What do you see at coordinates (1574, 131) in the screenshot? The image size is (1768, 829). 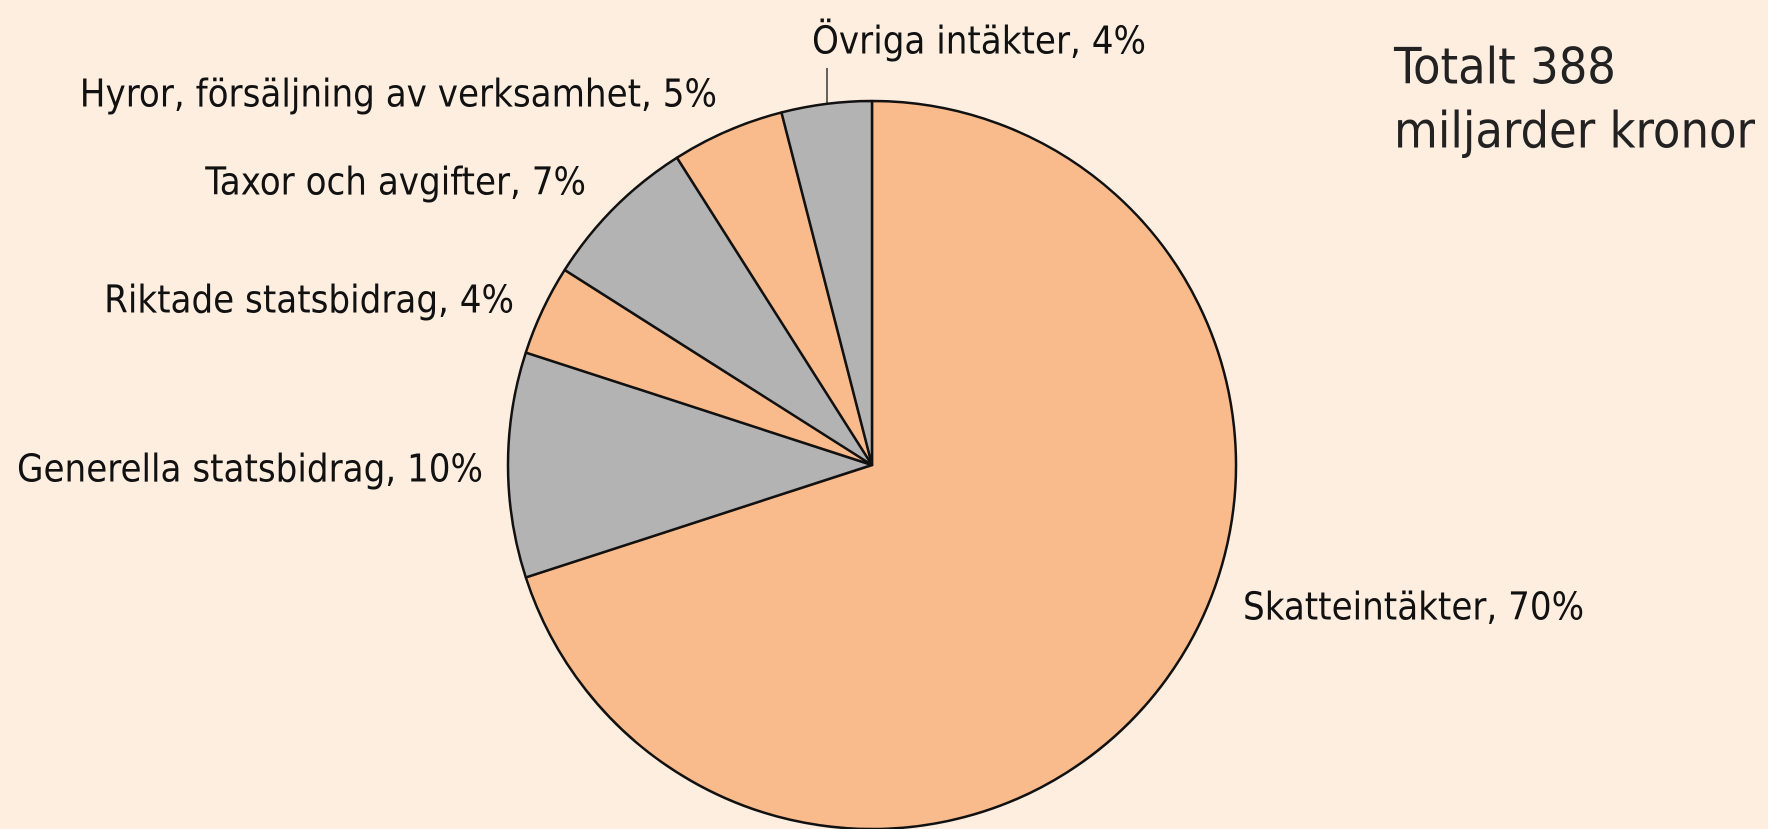 I see `total-annotation: miljarder kronor` at bounding box center [1574, 131].